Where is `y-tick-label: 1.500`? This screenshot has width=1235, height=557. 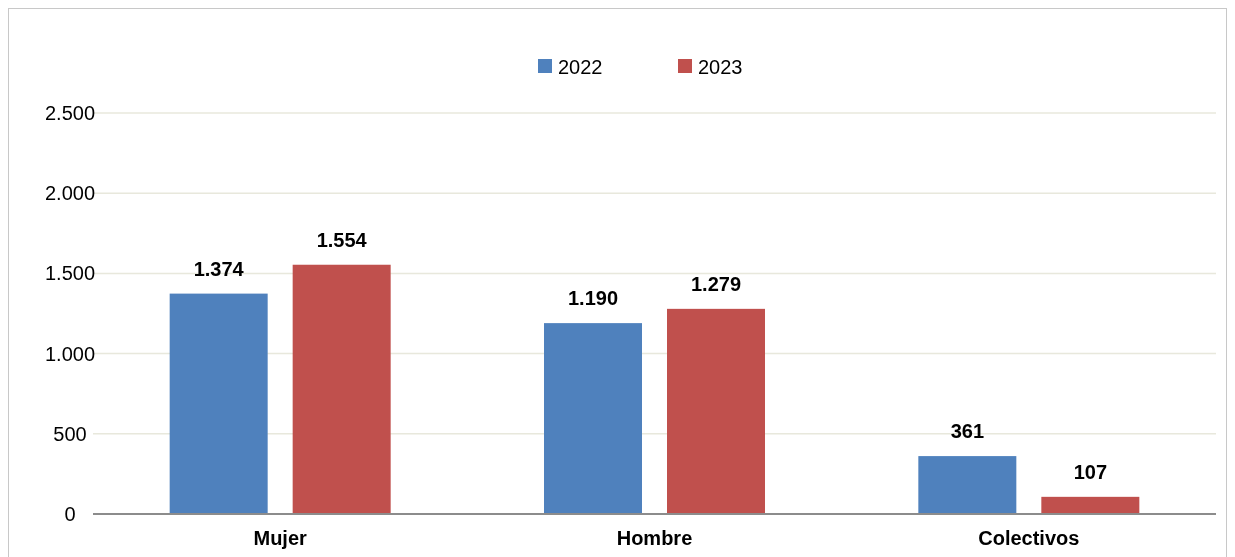
y-tick-label: 1.500 is located at coordinates (70, 273).